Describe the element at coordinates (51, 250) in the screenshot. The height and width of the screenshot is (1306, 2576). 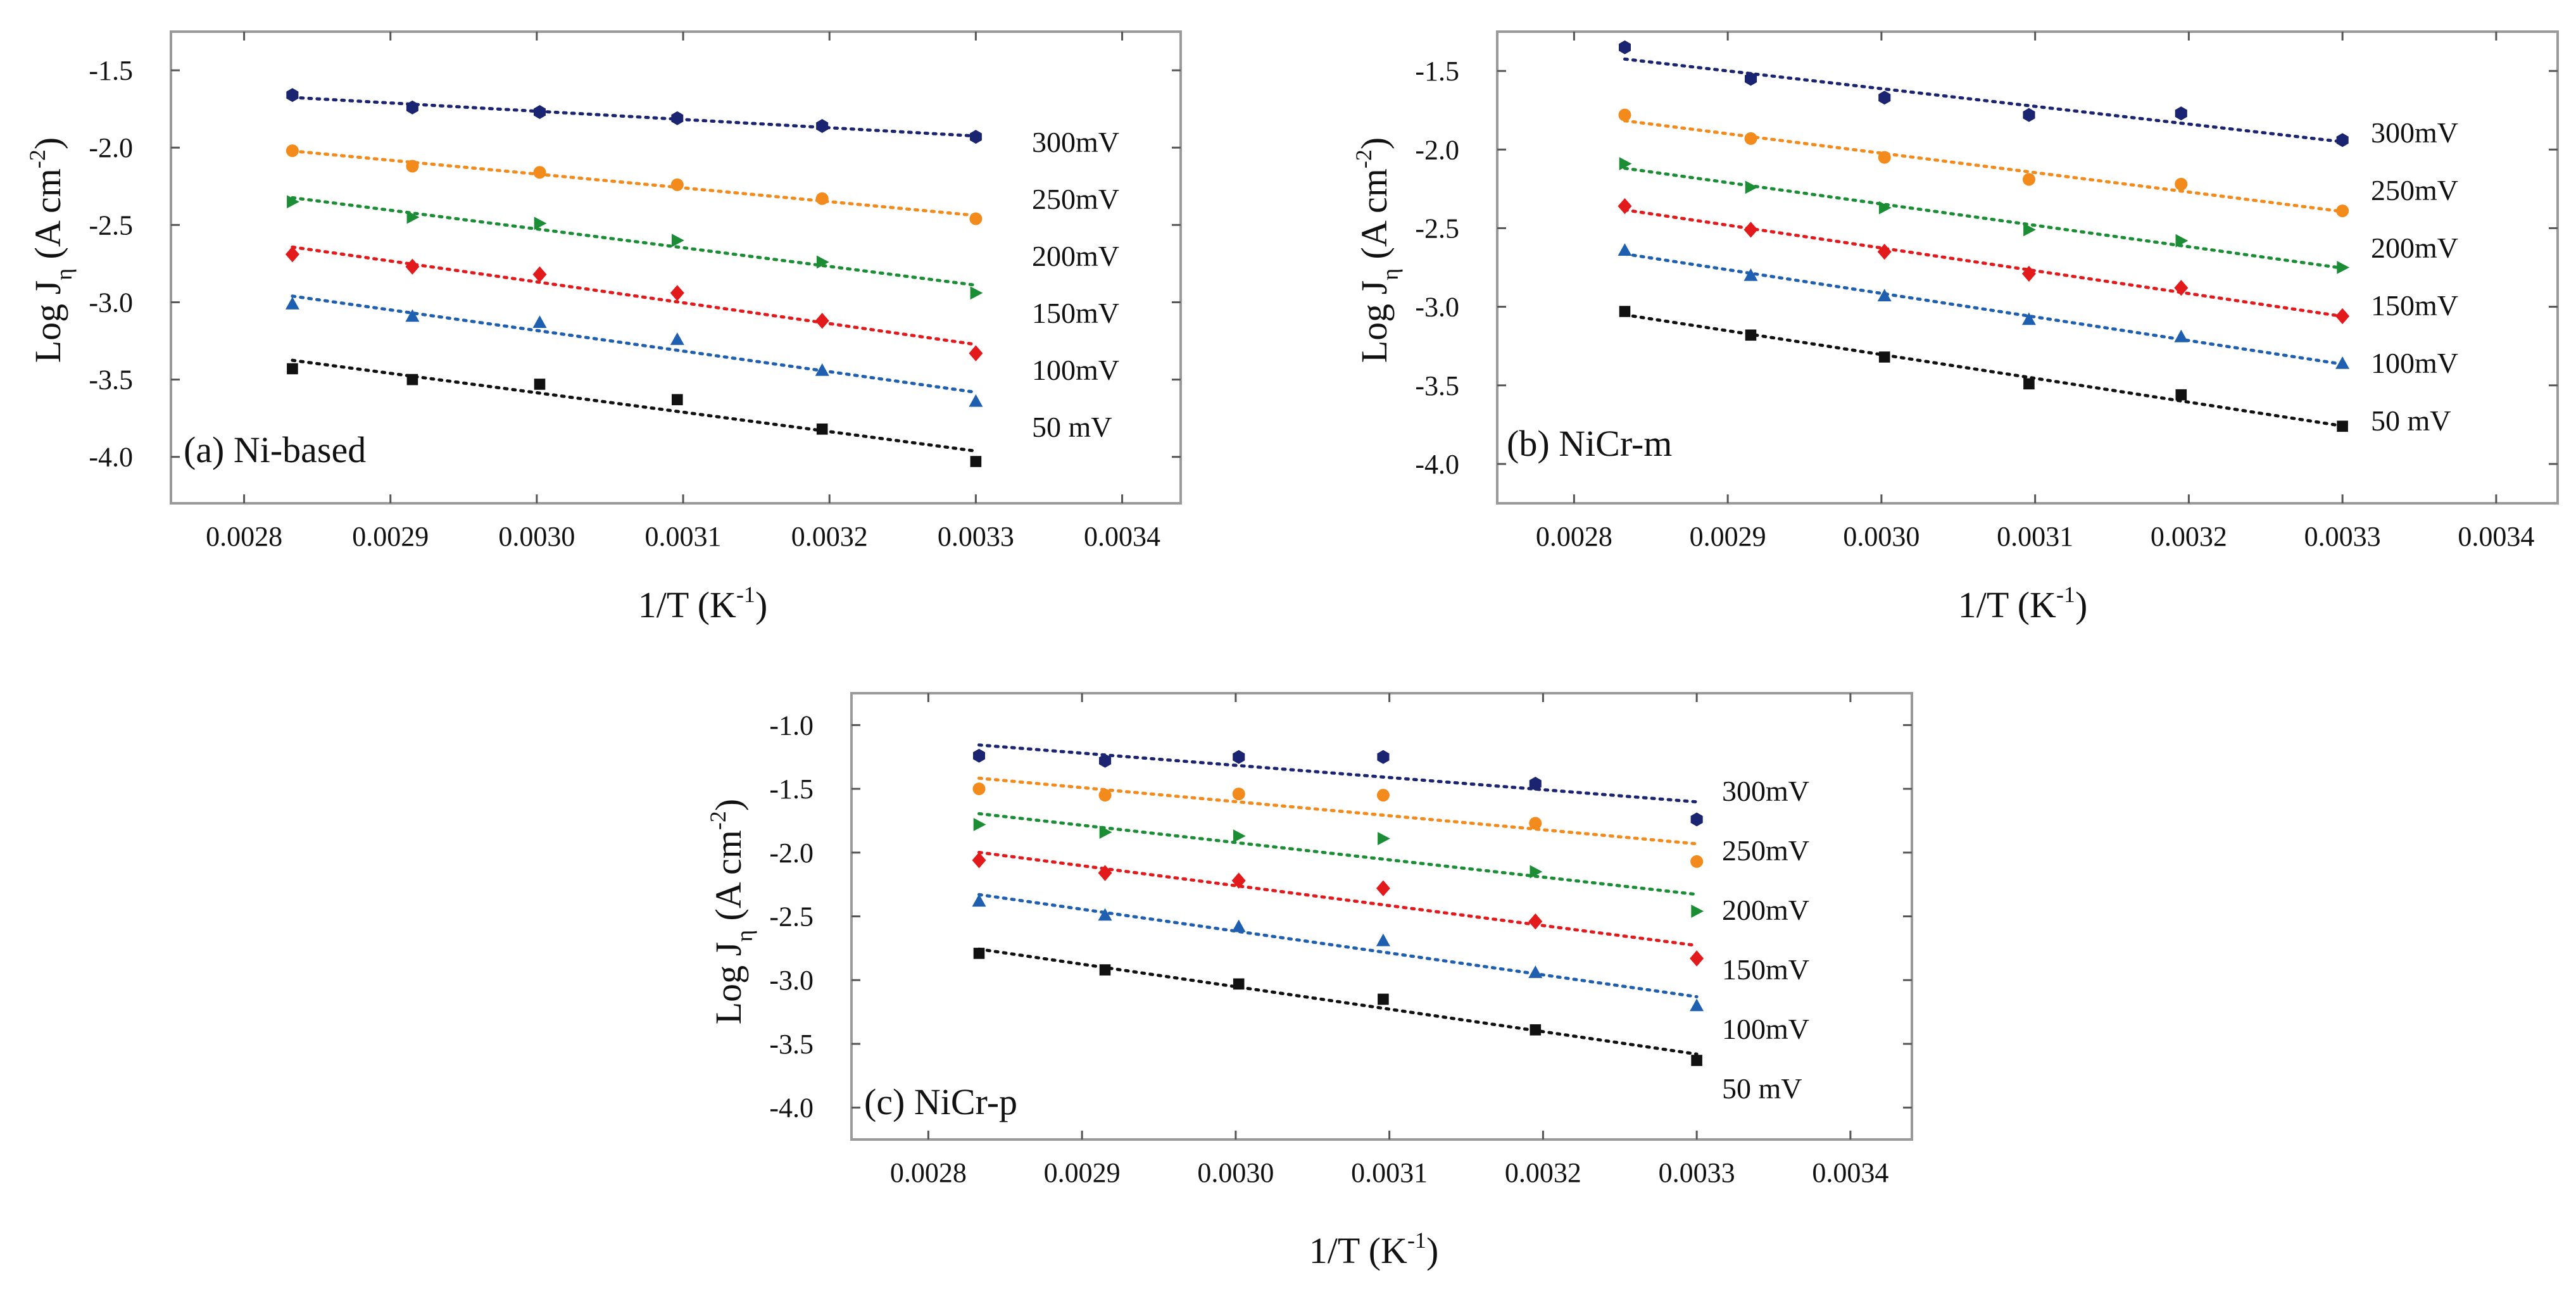
I see `y-axis-title: Log Jη (A cm-2)` at that location.